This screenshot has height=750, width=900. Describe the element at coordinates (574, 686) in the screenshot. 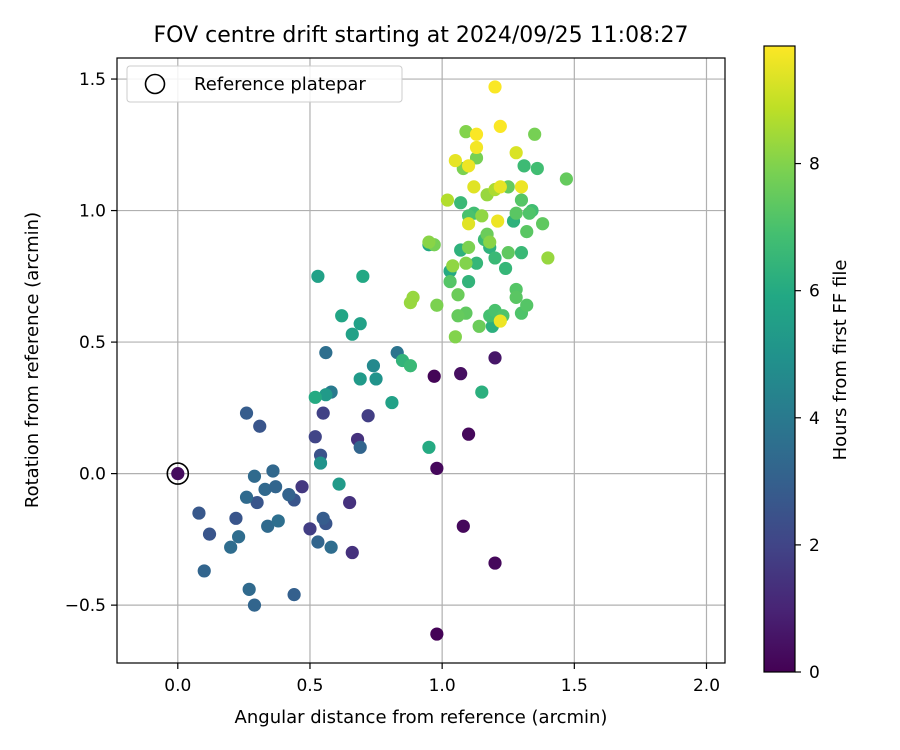

I see `x-tick-label: 1.5` at that location.